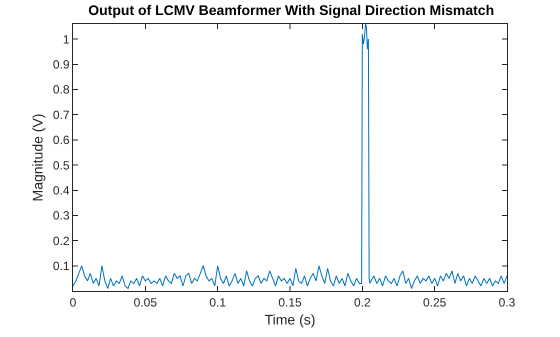  Describe the element at coordinates (61, 215) in the screenshot. I see `y-tick-label: 0.3` at that location.